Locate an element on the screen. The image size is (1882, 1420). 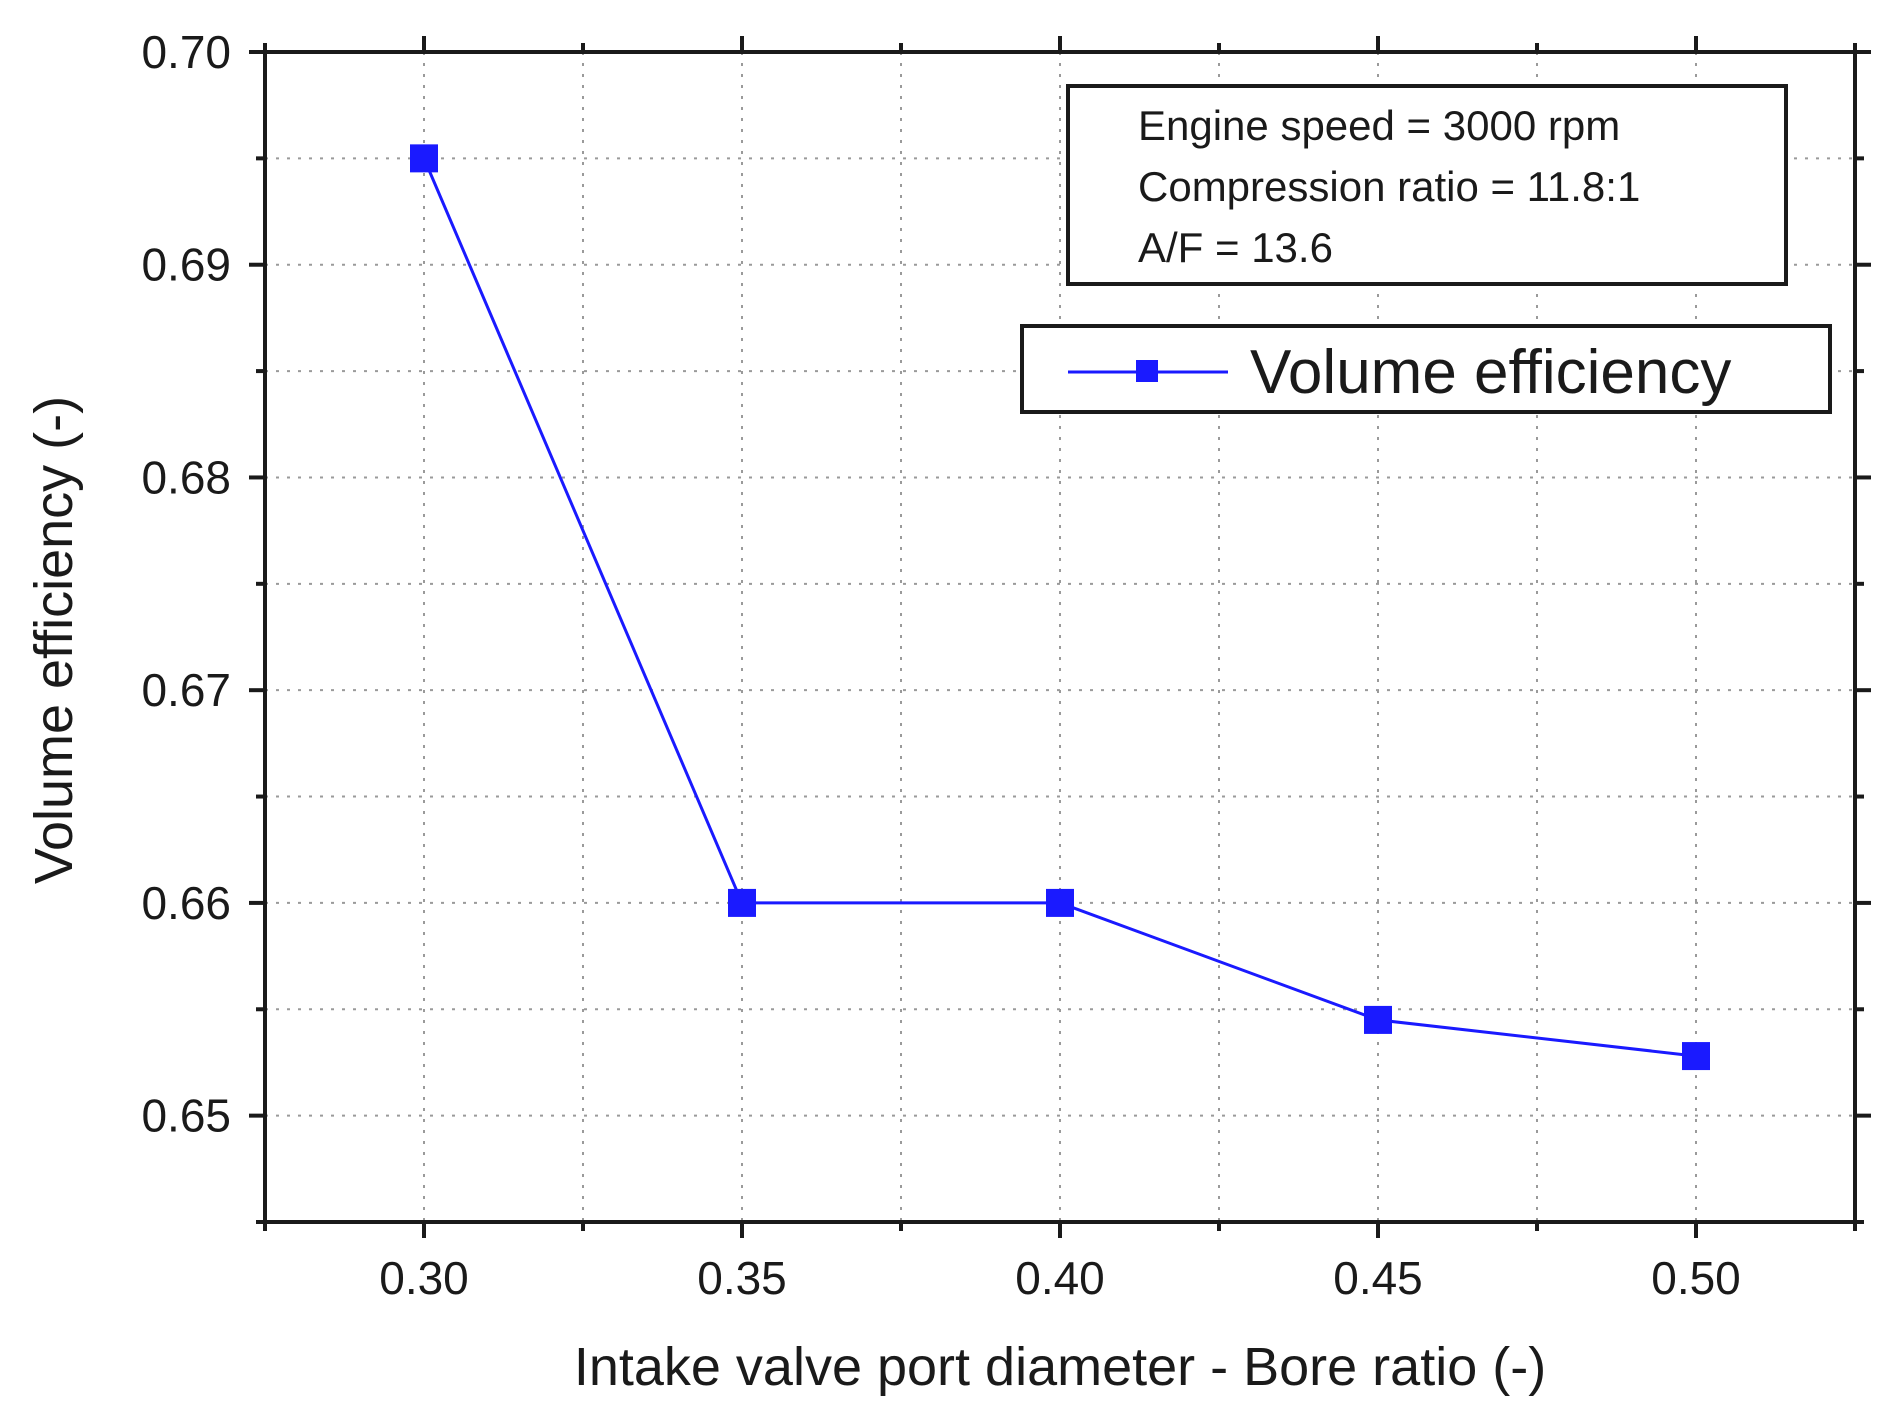
y-tick-label: 0.65 is located at coordinates (186, 1116).